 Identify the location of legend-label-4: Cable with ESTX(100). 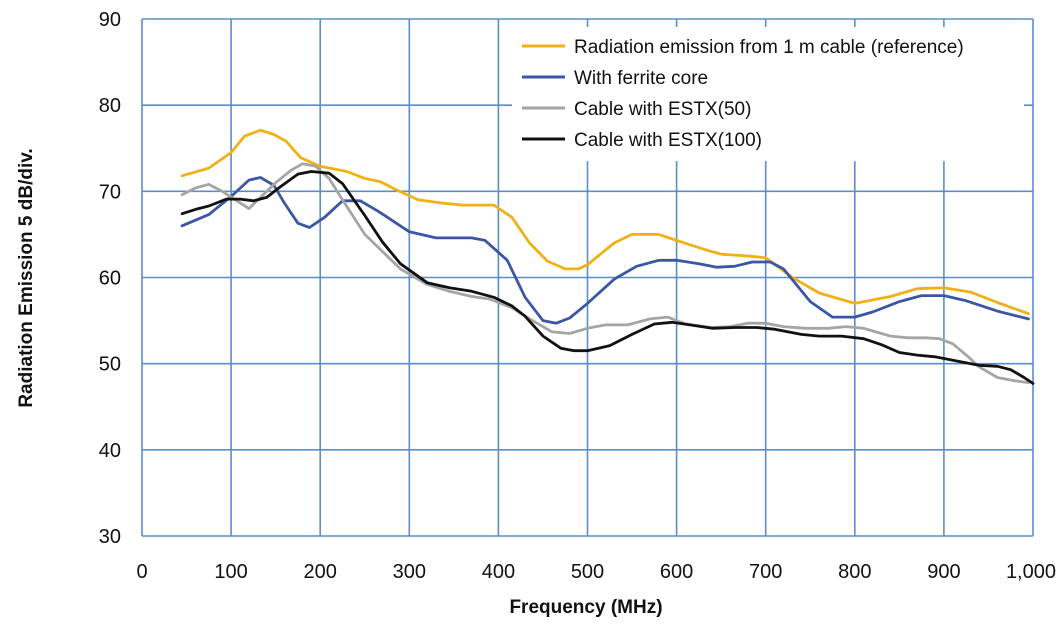
(668, 140).